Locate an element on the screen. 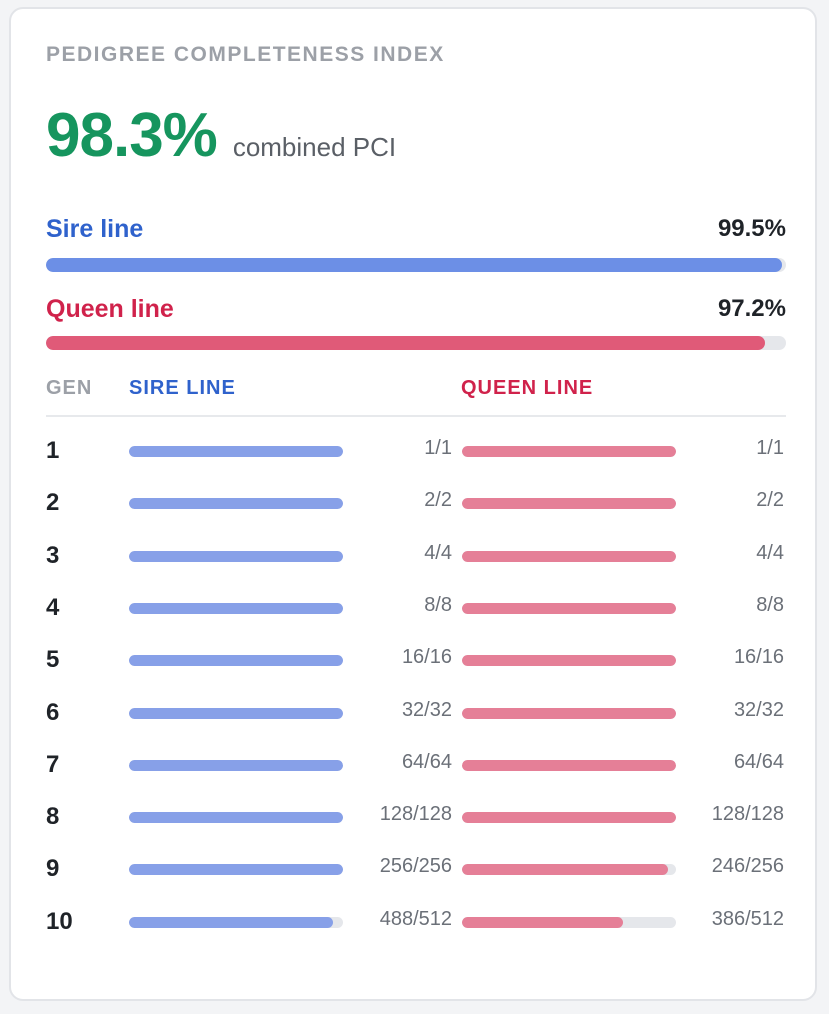 The image size is (829, 1014). combined-pci: 98.3% combined PCI is located at coordinates (221, 136).